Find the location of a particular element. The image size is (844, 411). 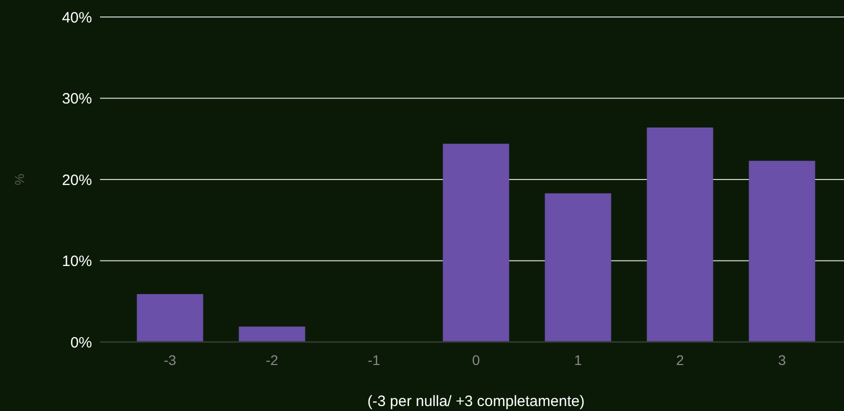

y-tick-label: 30% is located at coordinates (77, 99).